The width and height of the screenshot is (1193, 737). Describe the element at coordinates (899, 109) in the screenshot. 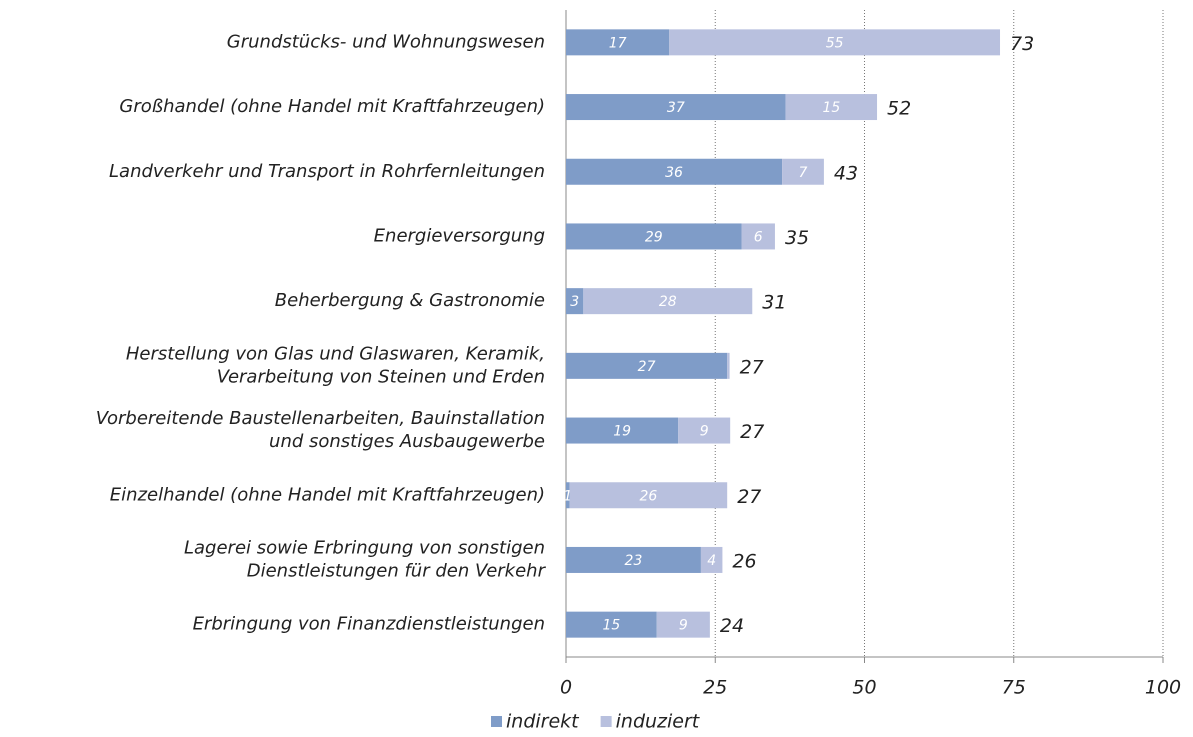

I see `total-label: 52` at that location.